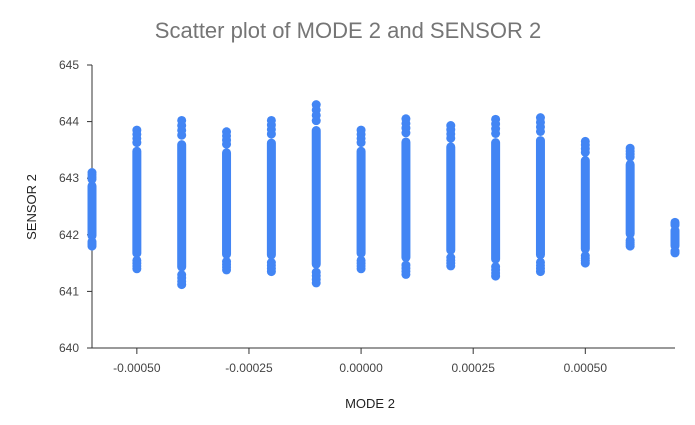 This screenshot has height=425, width=695. Describe the element at coordinates (137, 368) in the screenshot. I see `x-tick-label: -0.00050` at that location.